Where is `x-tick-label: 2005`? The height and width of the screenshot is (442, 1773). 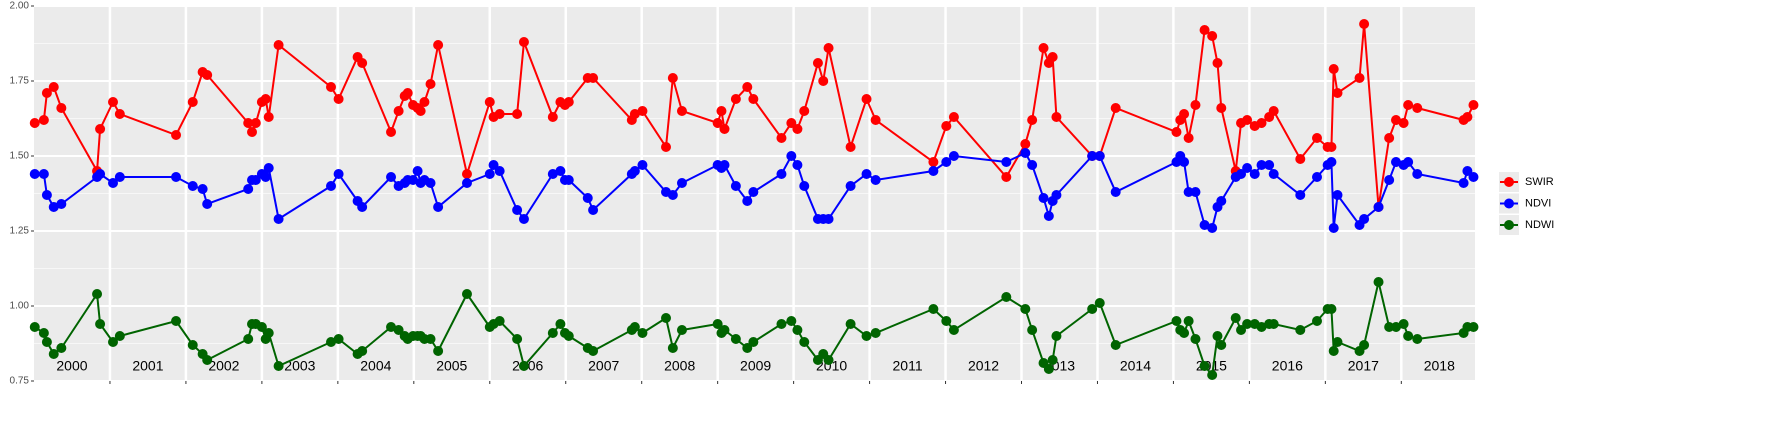 x-tick-label: 2005 is located at coordinates (451, 366).